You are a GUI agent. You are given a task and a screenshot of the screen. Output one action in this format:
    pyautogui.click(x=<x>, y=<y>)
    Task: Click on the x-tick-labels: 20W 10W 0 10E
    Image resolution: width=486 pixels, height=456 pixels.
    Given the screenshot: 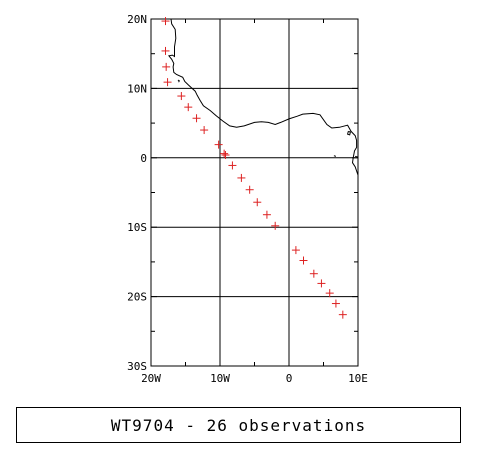 What is the action you would take?
    pyautogui.click(x=254, y=378)
    